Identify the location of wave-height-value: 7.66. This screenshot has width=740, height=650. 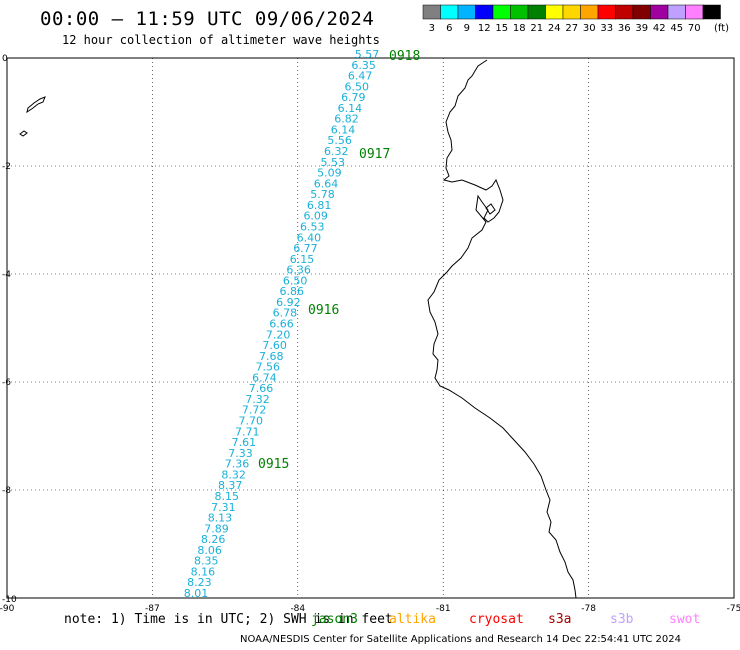
(261, 388).